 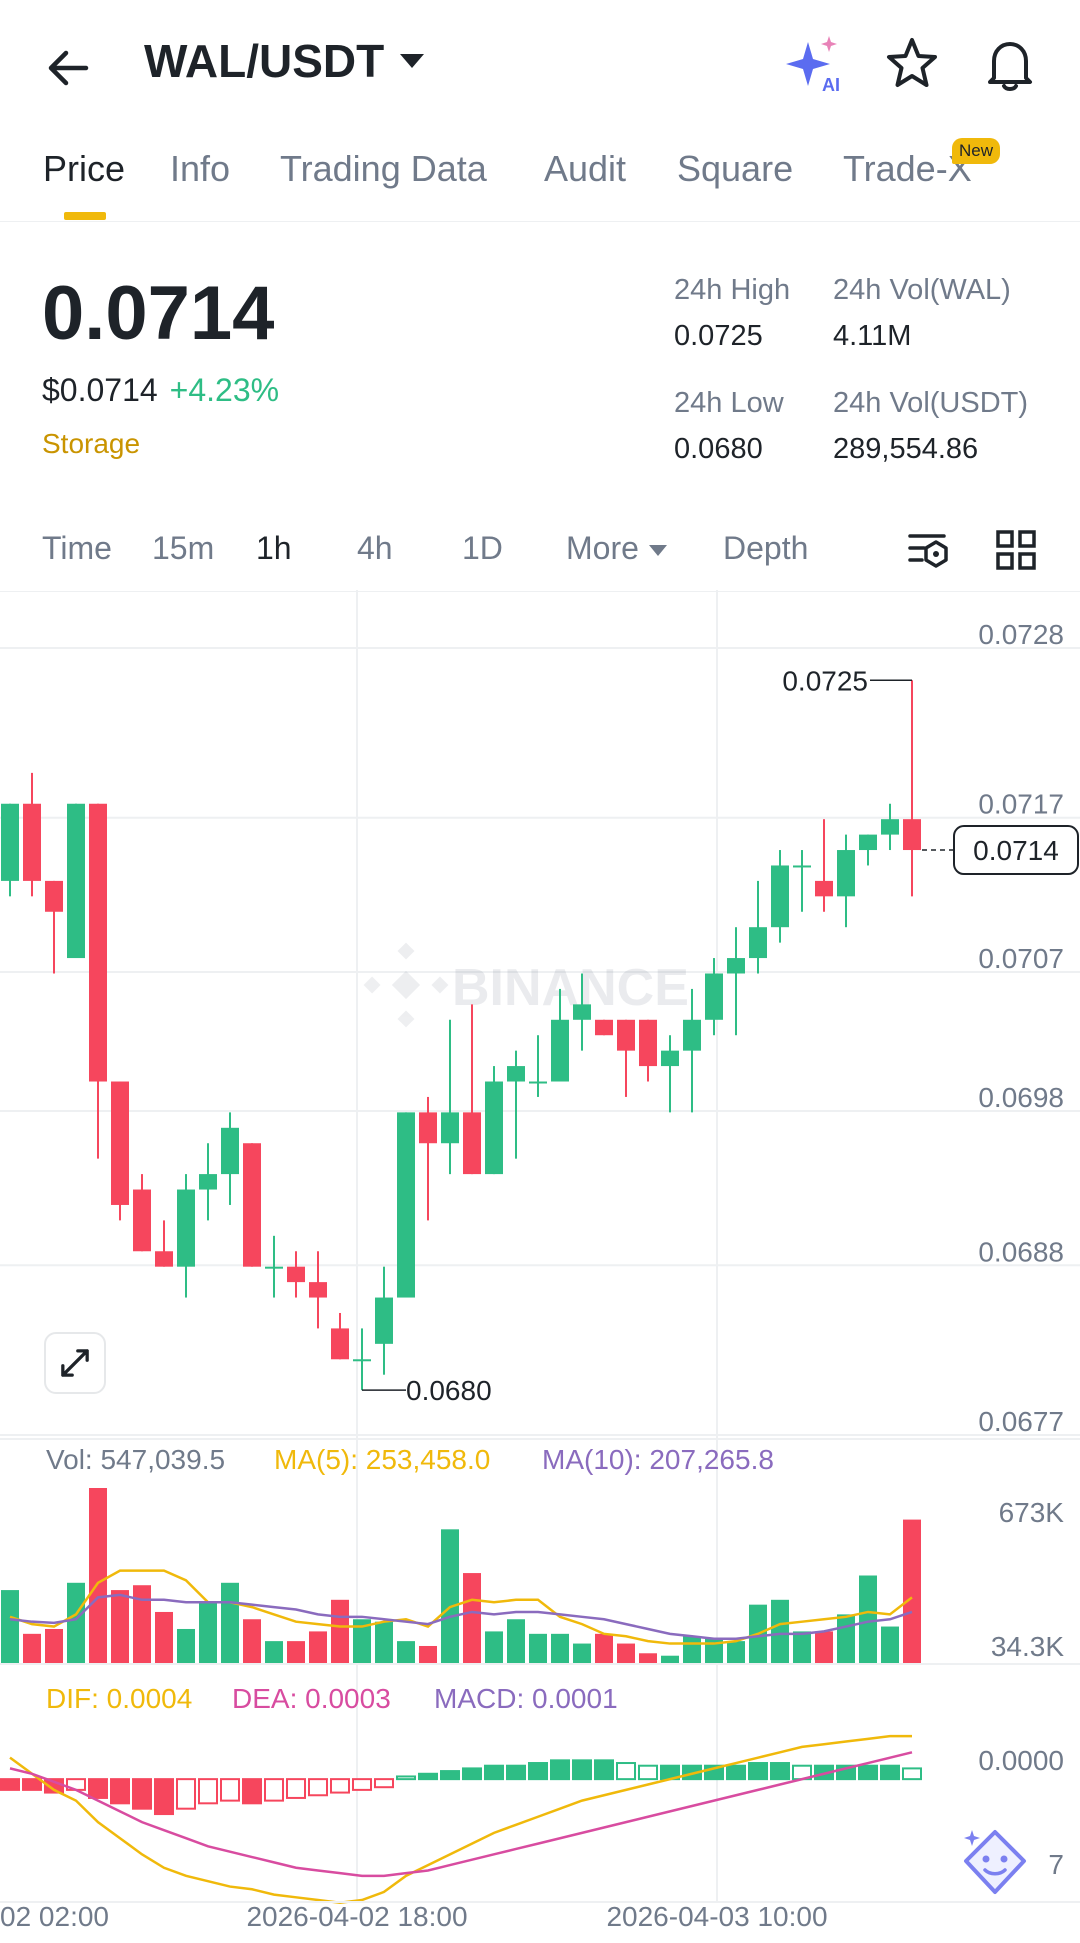 I want to click on category-tag: Storage, so click(x=91, y=443).